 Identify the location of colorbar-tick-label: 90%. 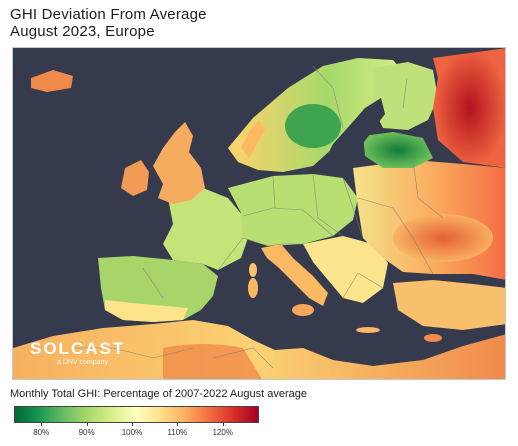
(86, 432).